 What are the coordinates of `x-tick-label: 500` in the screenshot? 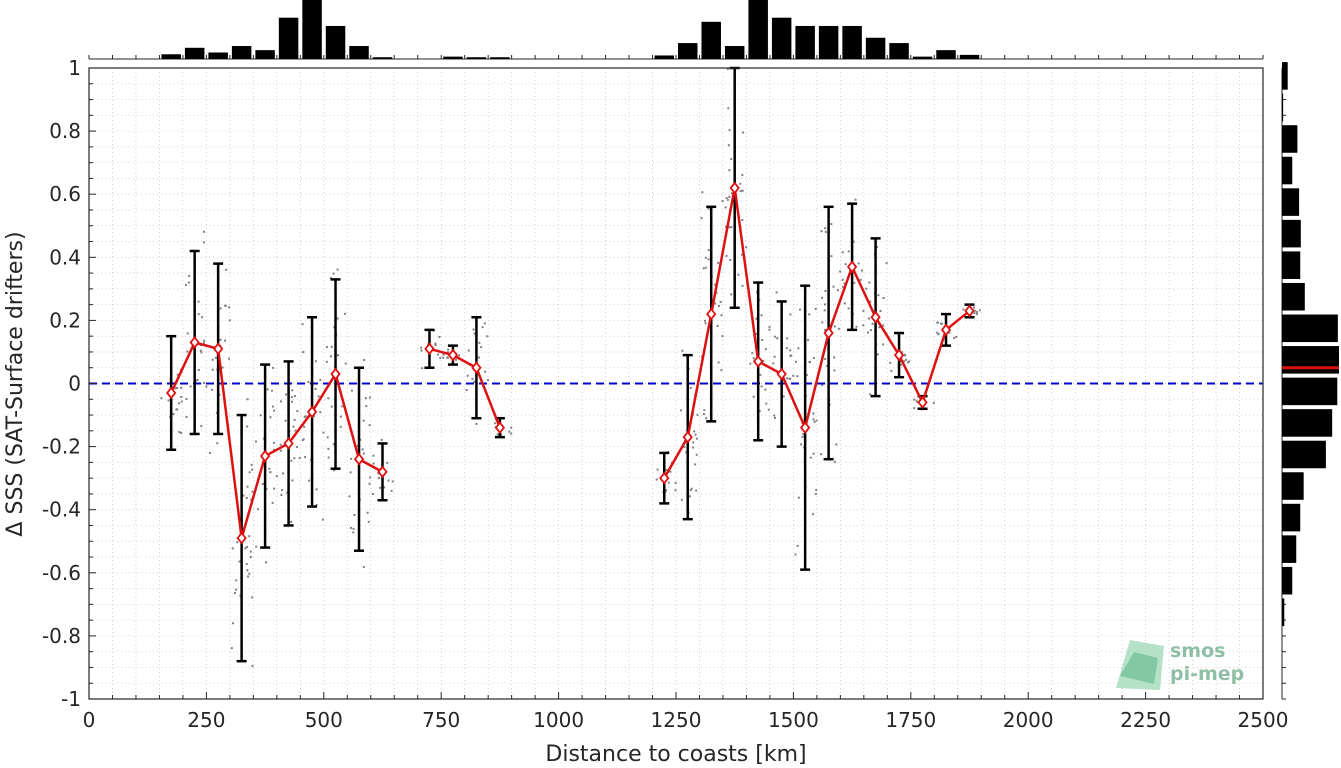 It's located at (324, 720).